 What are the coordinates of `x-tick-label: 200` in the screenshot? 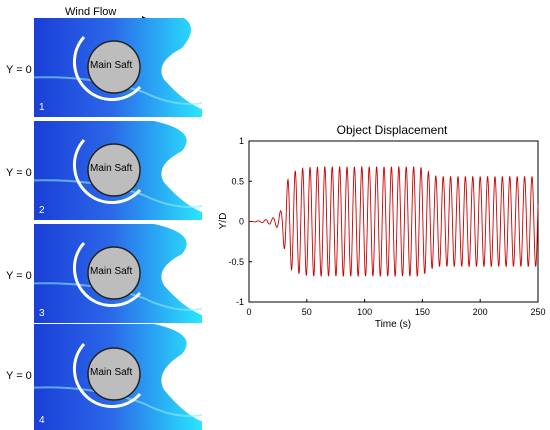 It's located at (480, 312).